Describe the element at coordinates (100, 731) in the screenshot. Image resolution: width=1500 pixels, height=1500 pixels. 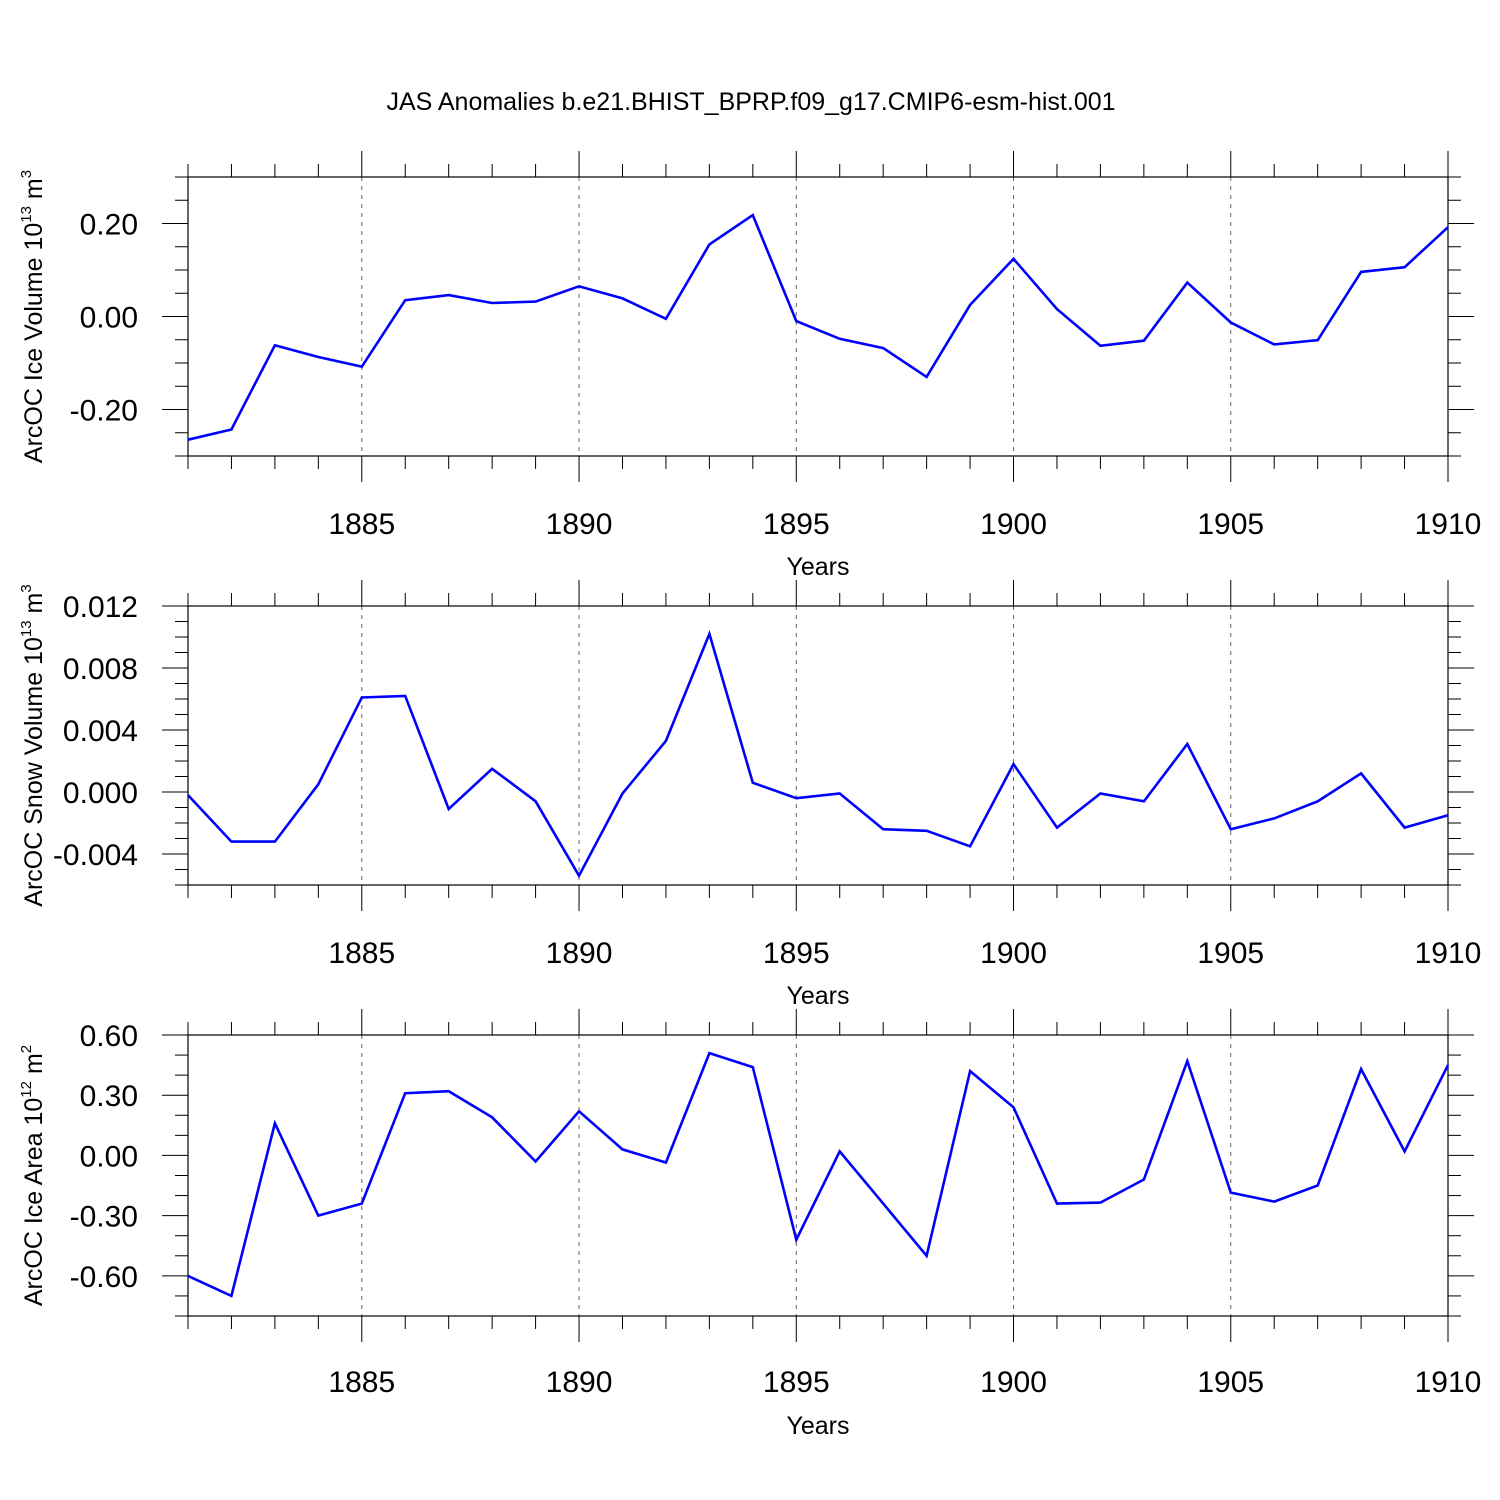
I see `y-tick-label: 0.004` at that location.